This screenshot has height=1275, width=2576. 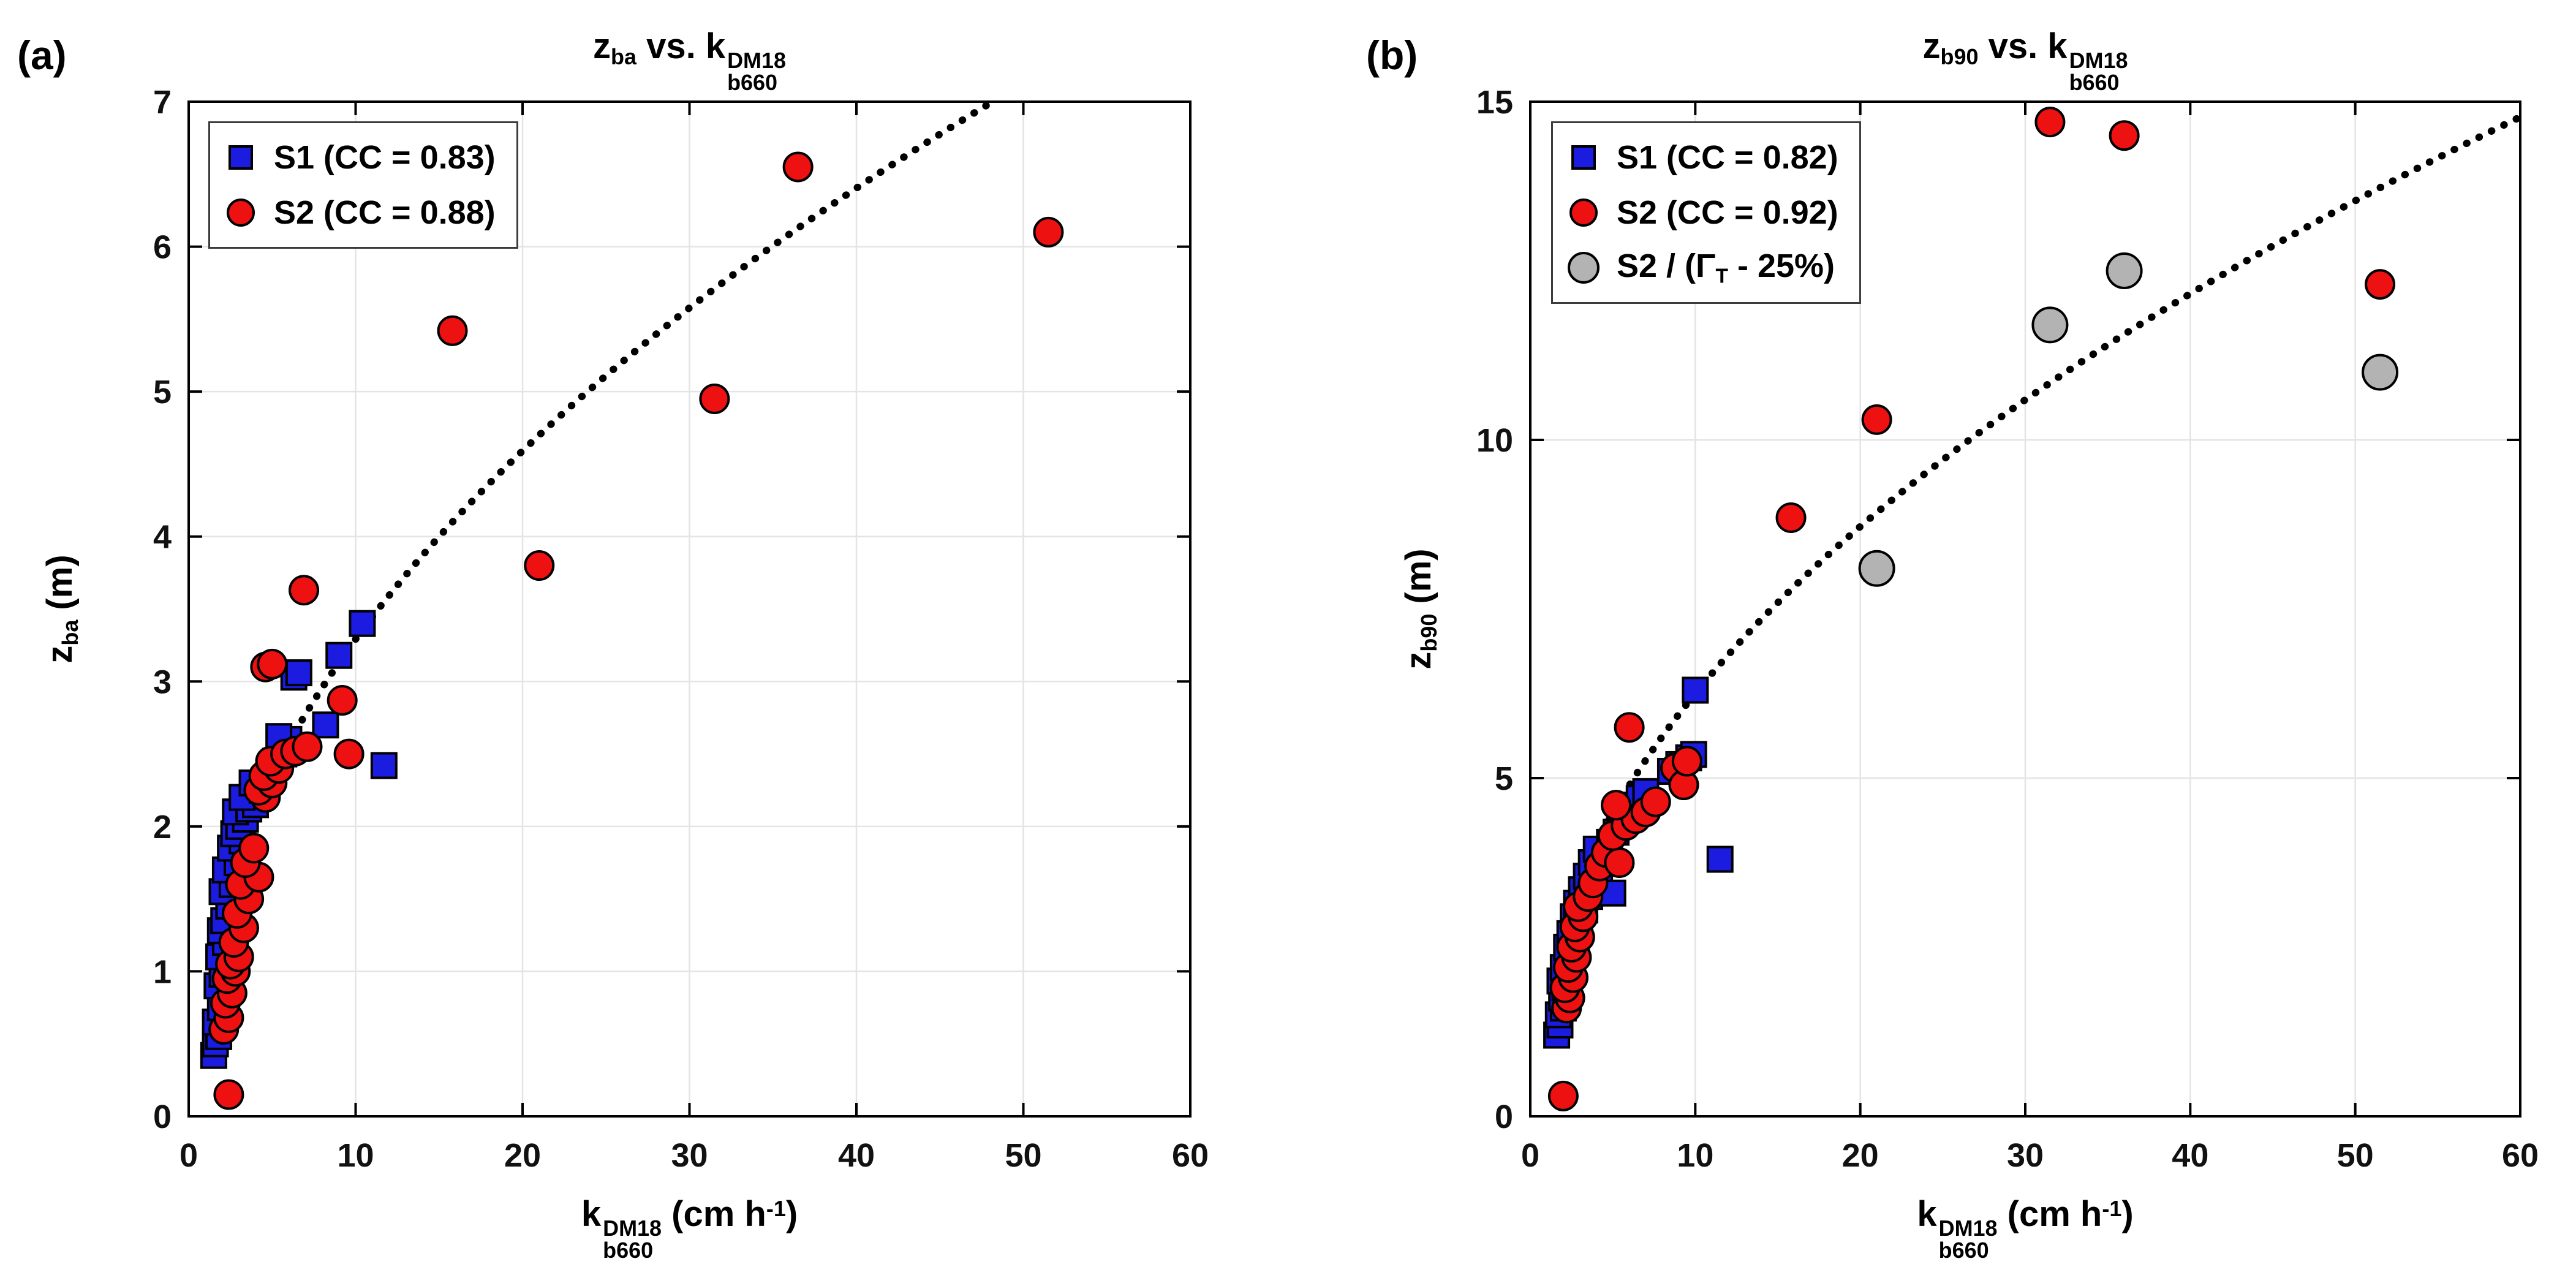 I want to click on legend-item-s1: S1 (CC = 0.82), so click(x=1701, y=157).